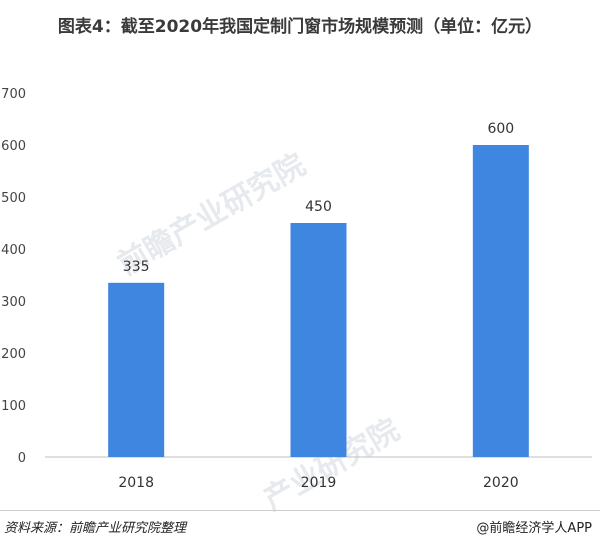 This screenshot has height=544, width=600. What do you see at coordinates (300, 523) in the screenshot?
I see `footer: 资料来源：前瞻产业研究院整理 @前瞻经济学人APP` at bounding box center [300, 523].